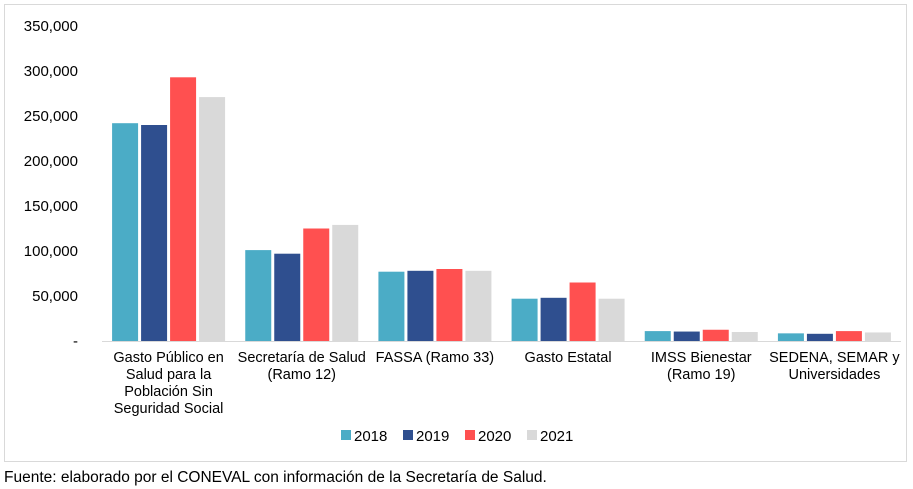  Describe the element at coordinates (51, 206) in the screenshot. I see `y-tick-label: 150,000` at that location.